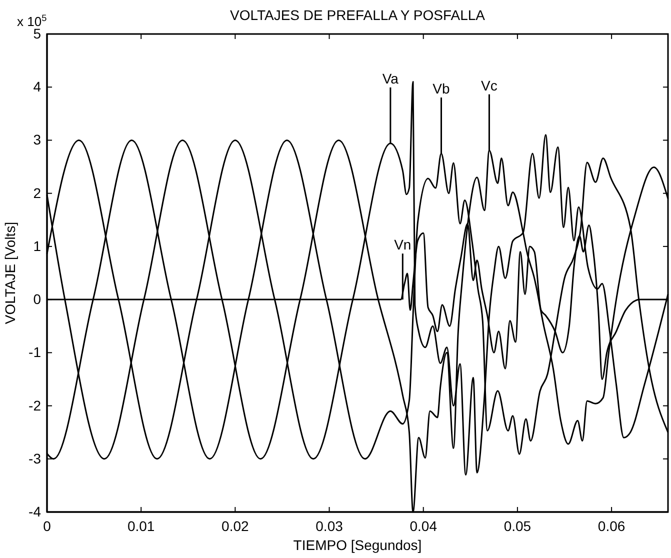 The width and height of the screenshot is (671, 558). Describe the element at coordinates (518, 526) in the screenshot. I see `x-tick-label: 0.05` at that location.